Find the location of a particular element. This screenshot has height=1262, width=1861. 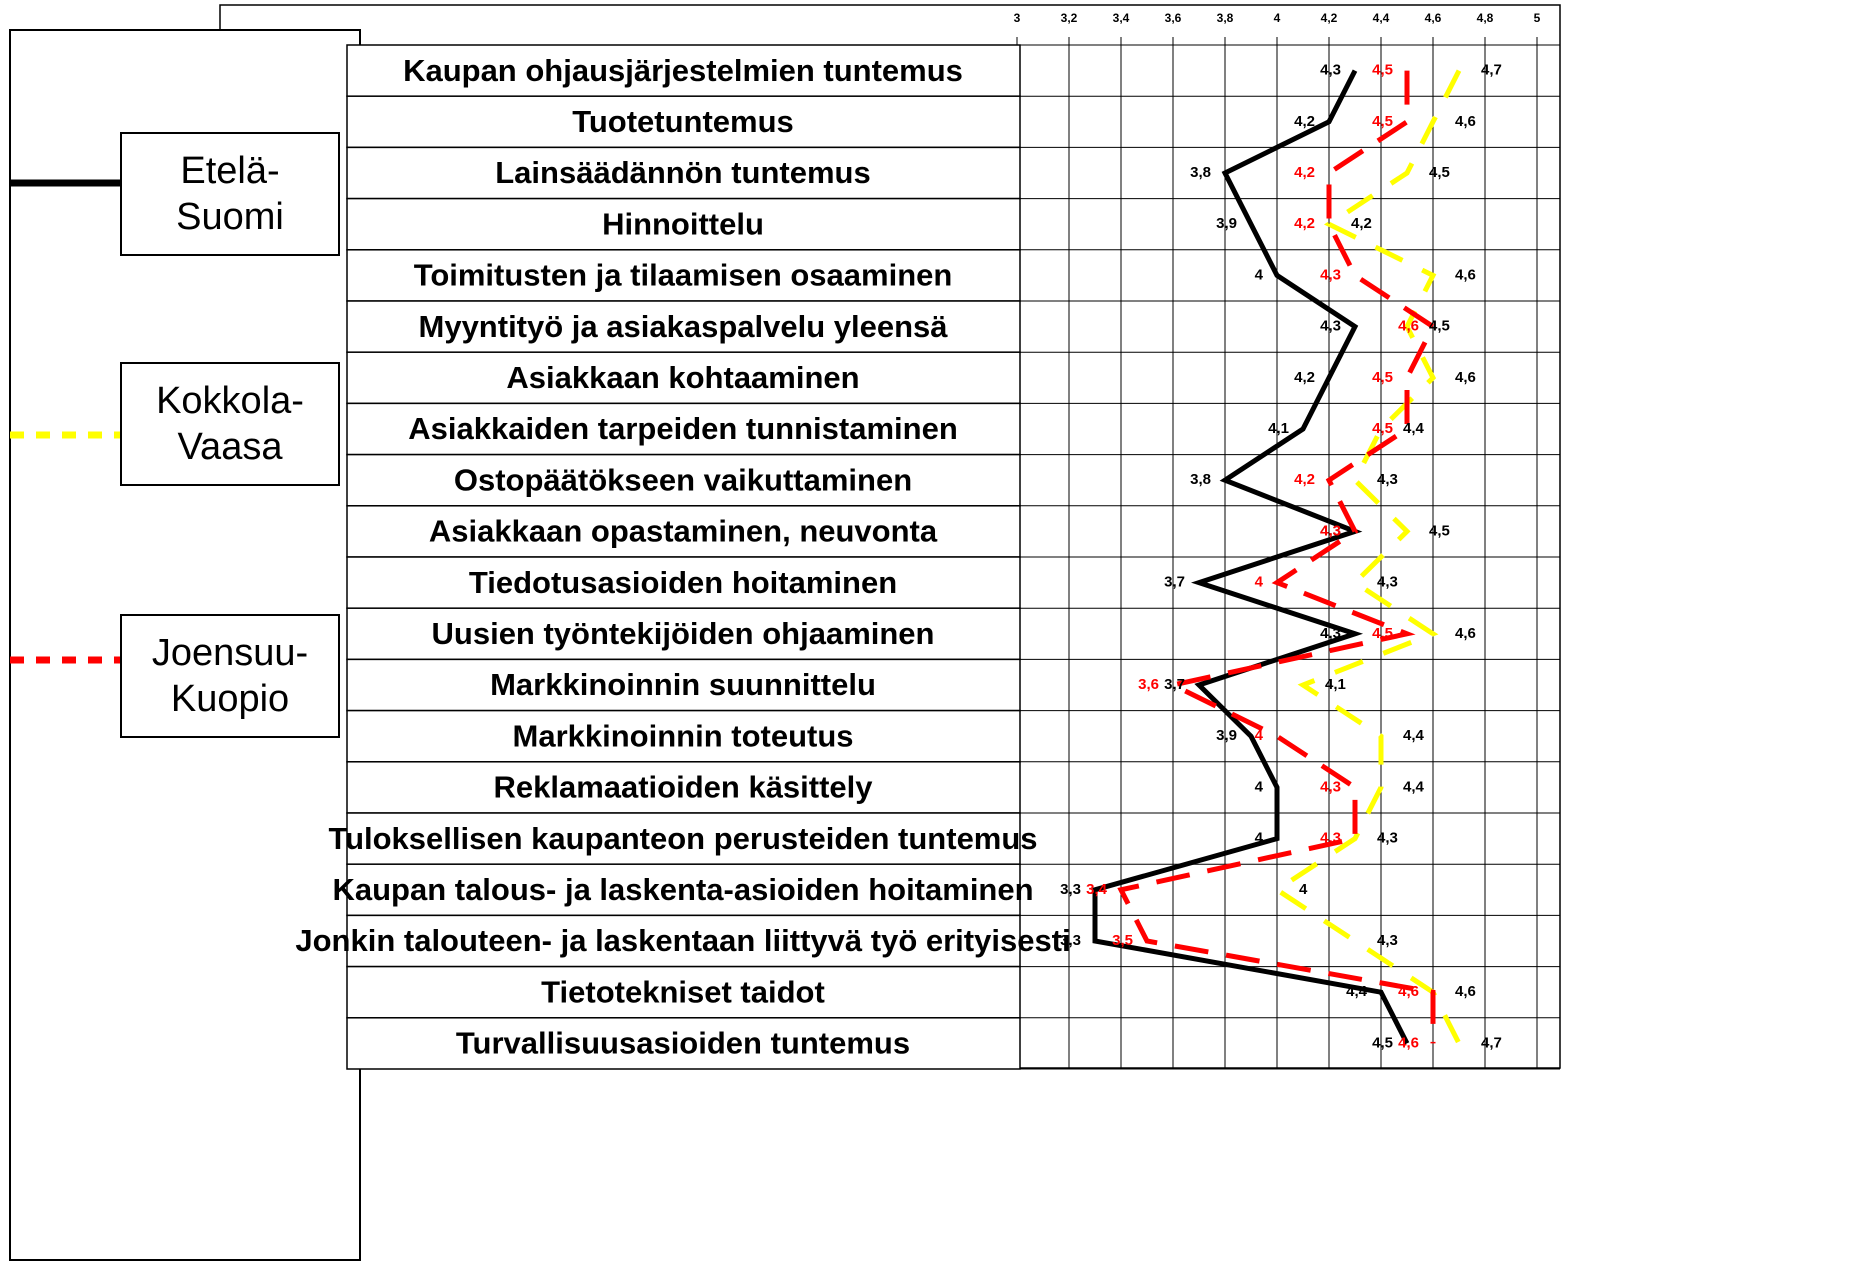

category-label: Uusien työntekijöiden ohjaaminen is located at coordinates (683, 633).